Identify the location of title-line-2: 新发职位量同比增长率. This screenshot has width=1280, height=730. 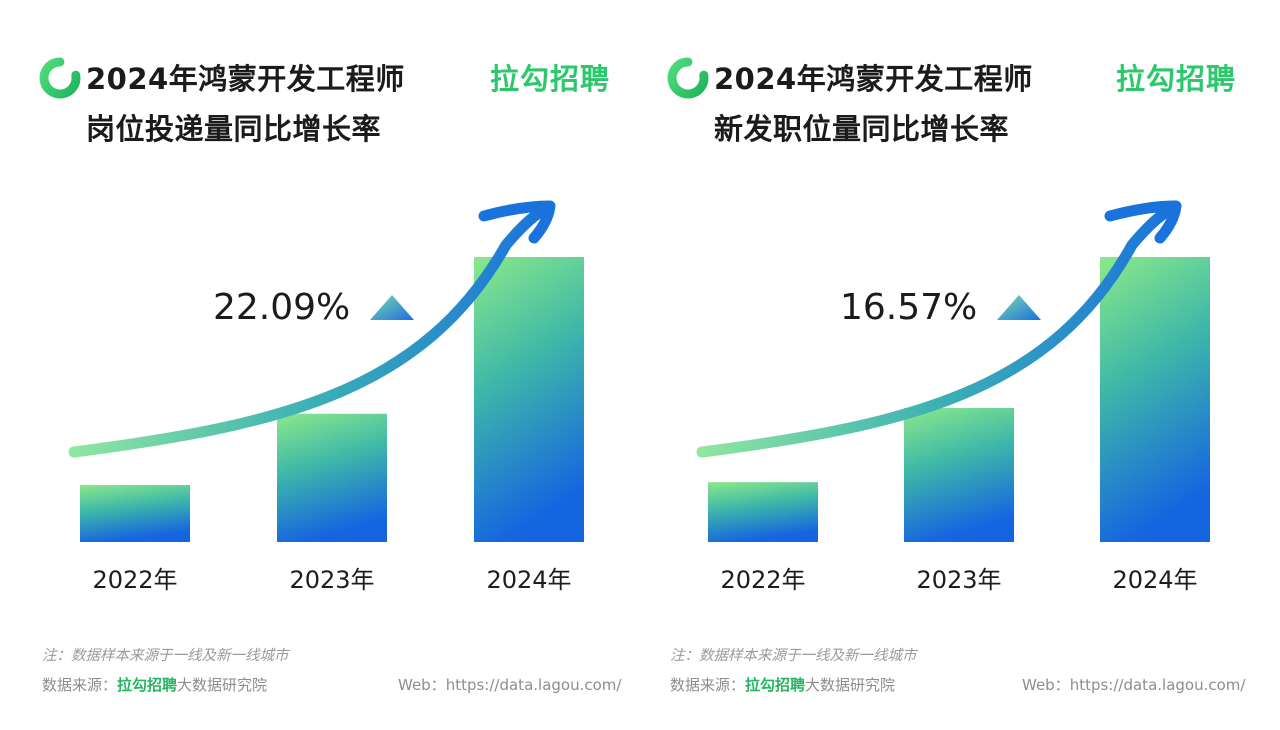
(862, 129).